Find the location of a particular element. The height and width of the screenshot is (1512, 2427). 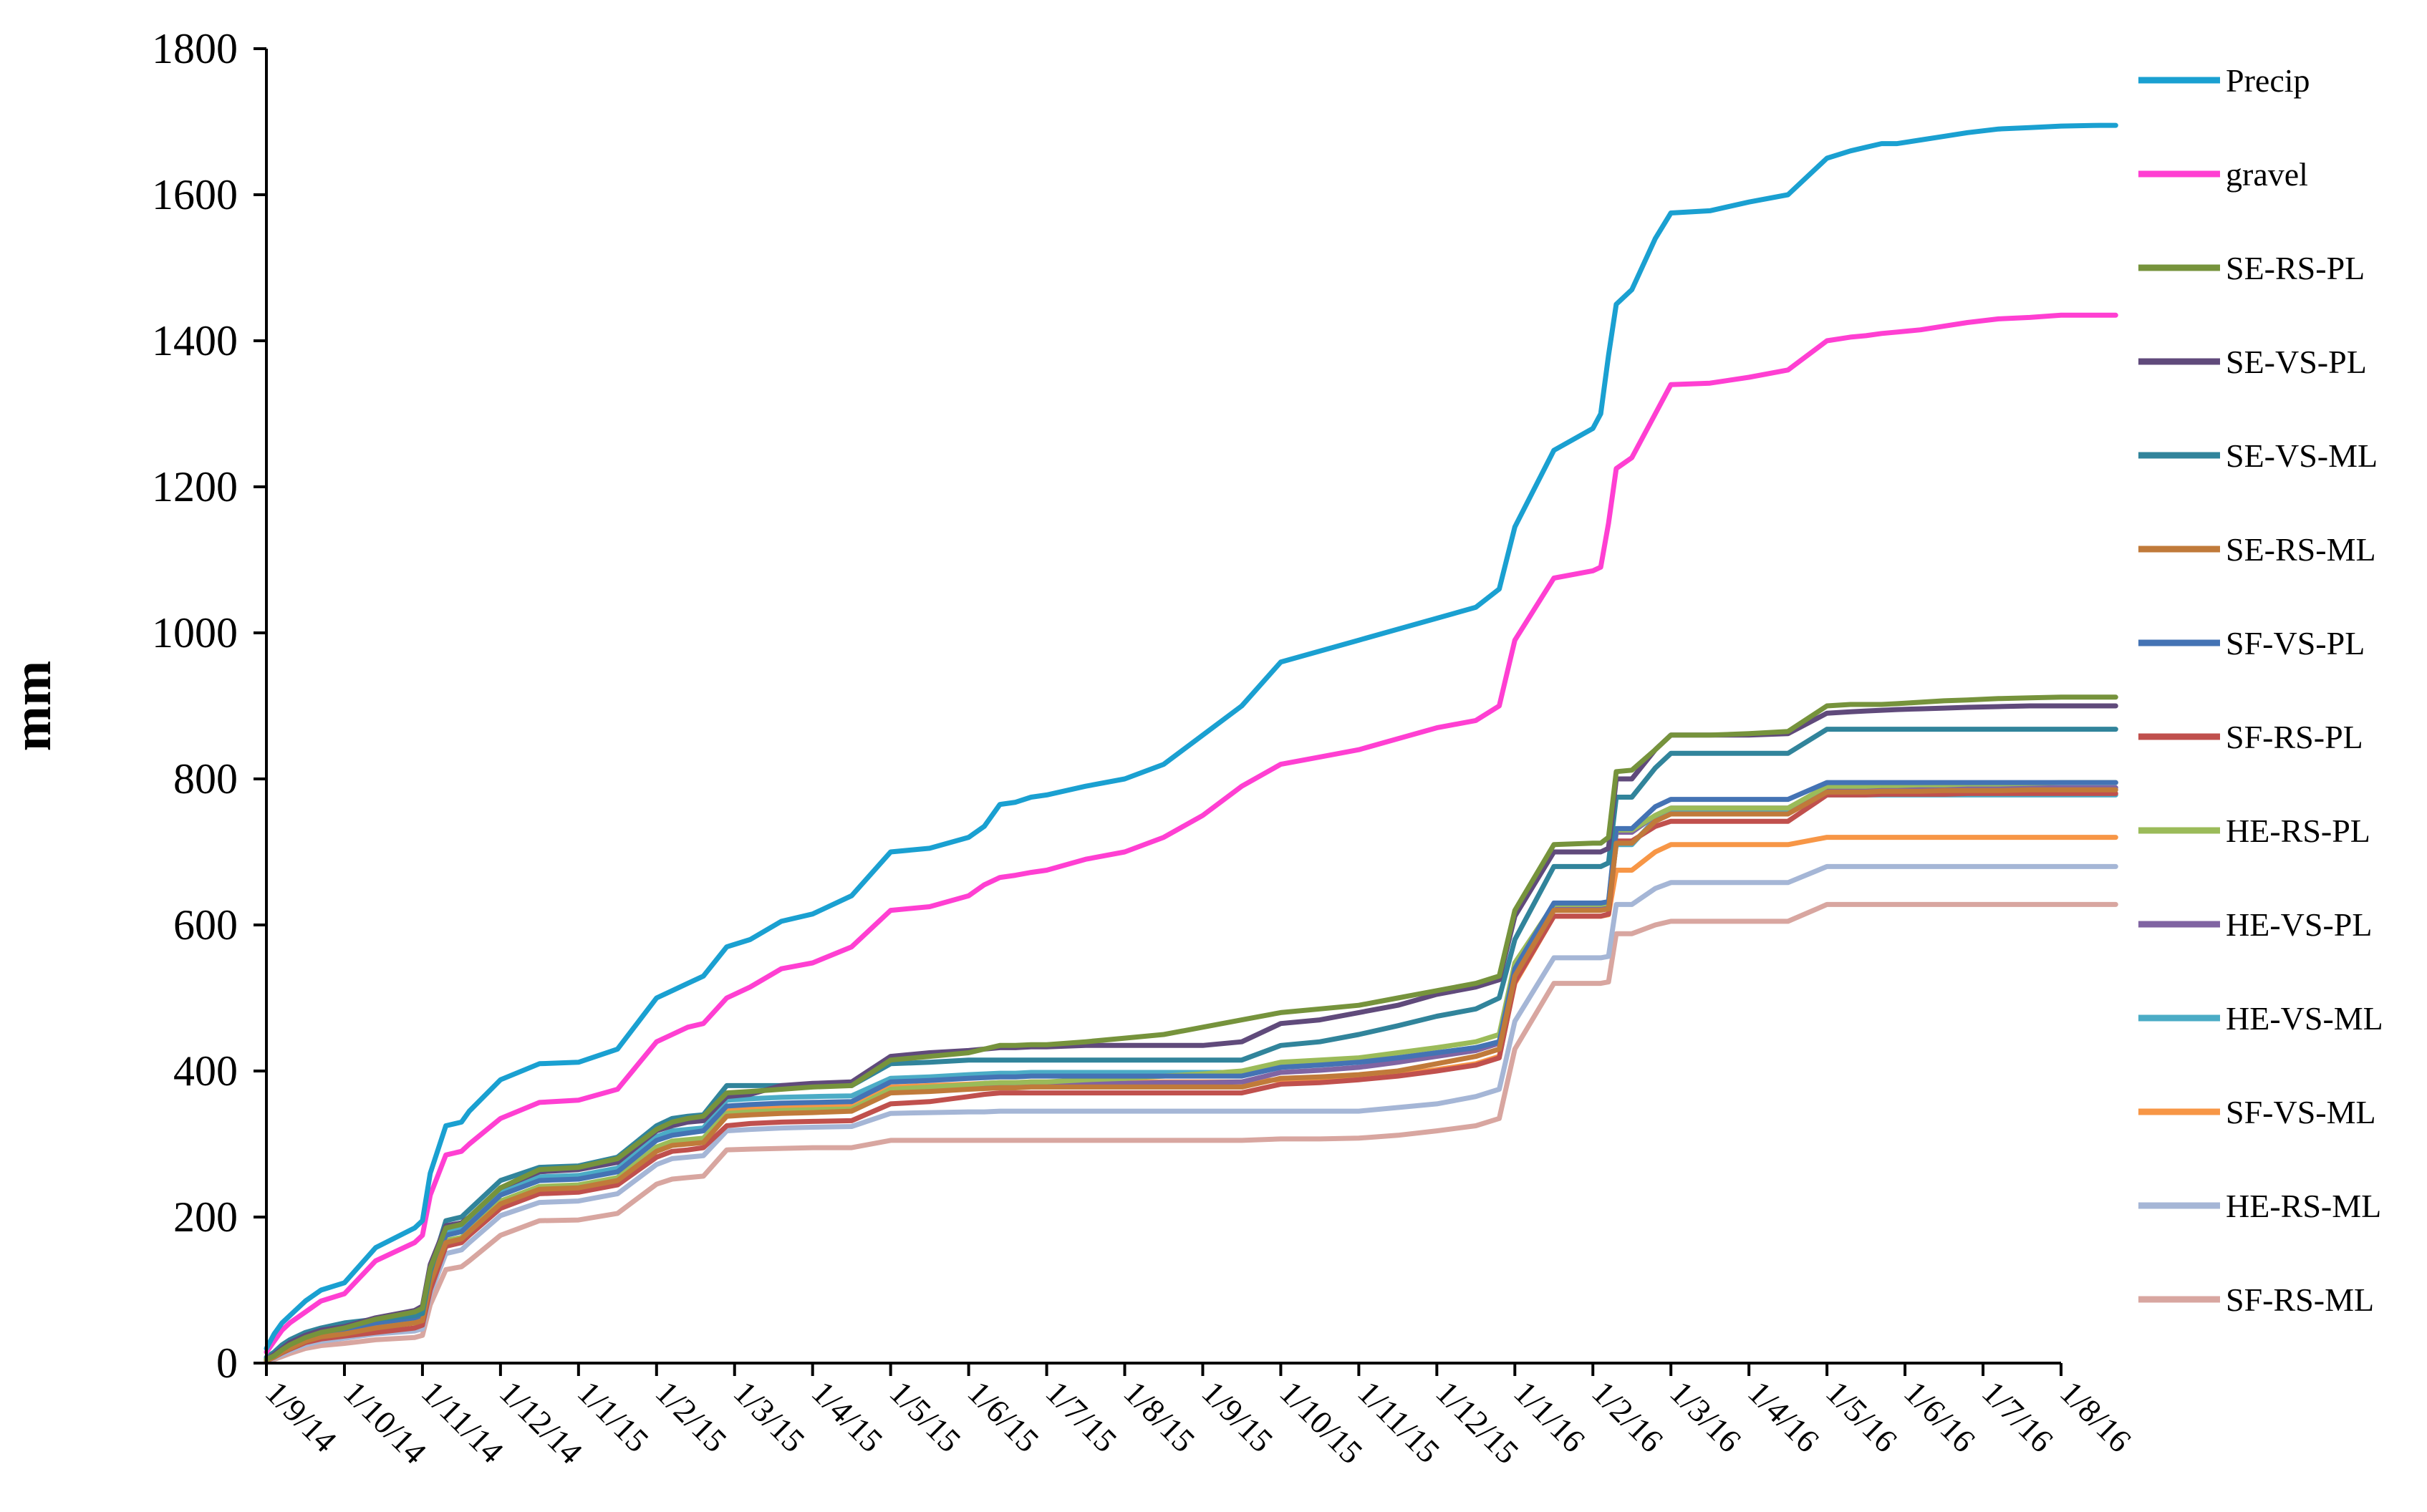

legend-label: HE-RS-PL is located at coordinates (2298, 831).